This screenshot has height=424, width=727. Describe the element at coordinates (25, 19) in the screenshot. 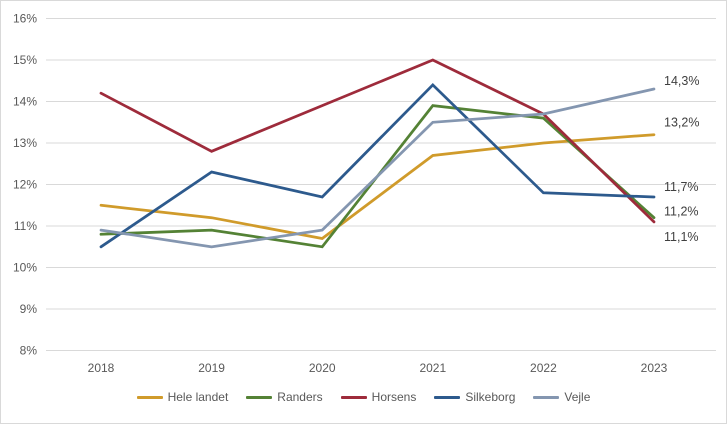

I see `y-tick-label-16%: 16%` at that location.